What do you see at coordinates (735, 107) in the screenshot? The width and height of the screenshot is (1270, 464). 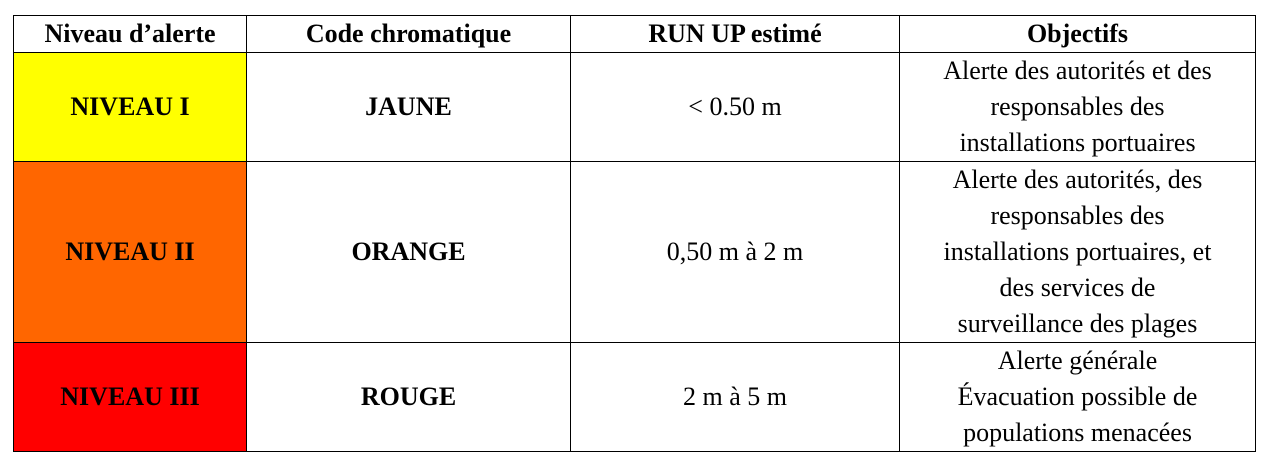 I see `run-up-cell: < 0.50 m` at bounding box center [735, 107].